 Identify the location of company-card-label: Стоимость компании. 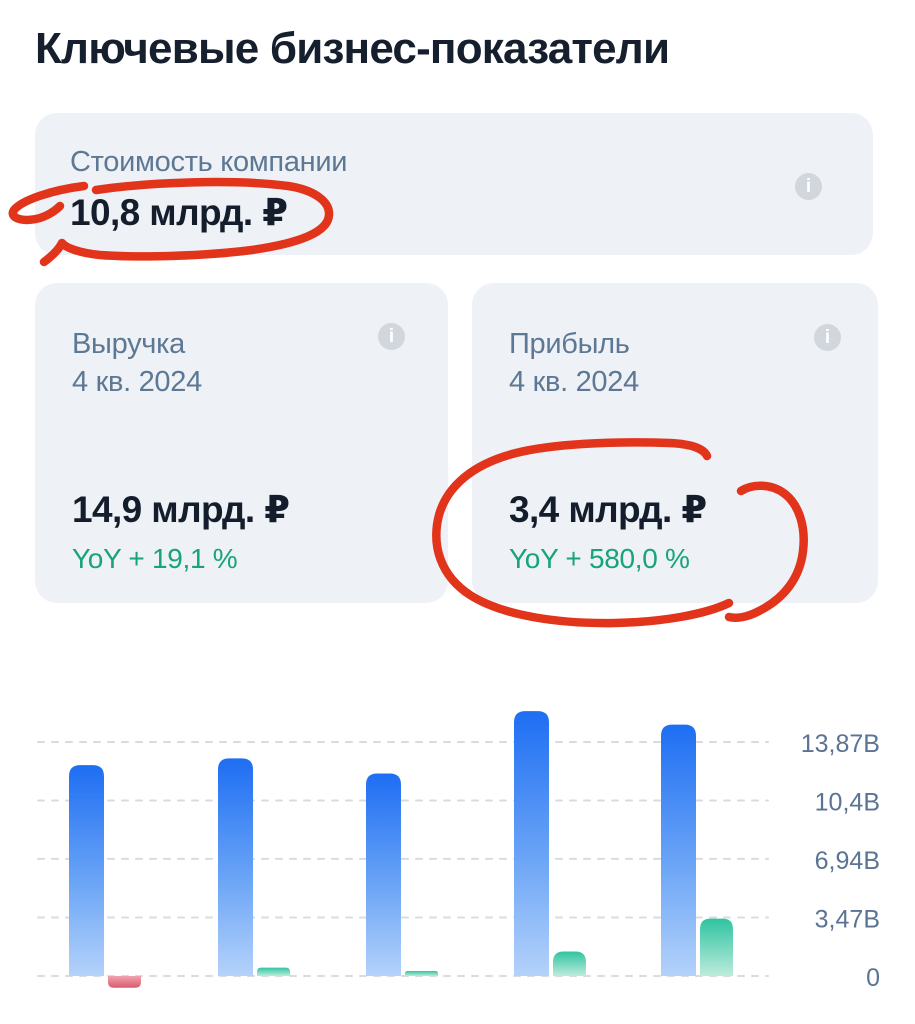
(209, 162).